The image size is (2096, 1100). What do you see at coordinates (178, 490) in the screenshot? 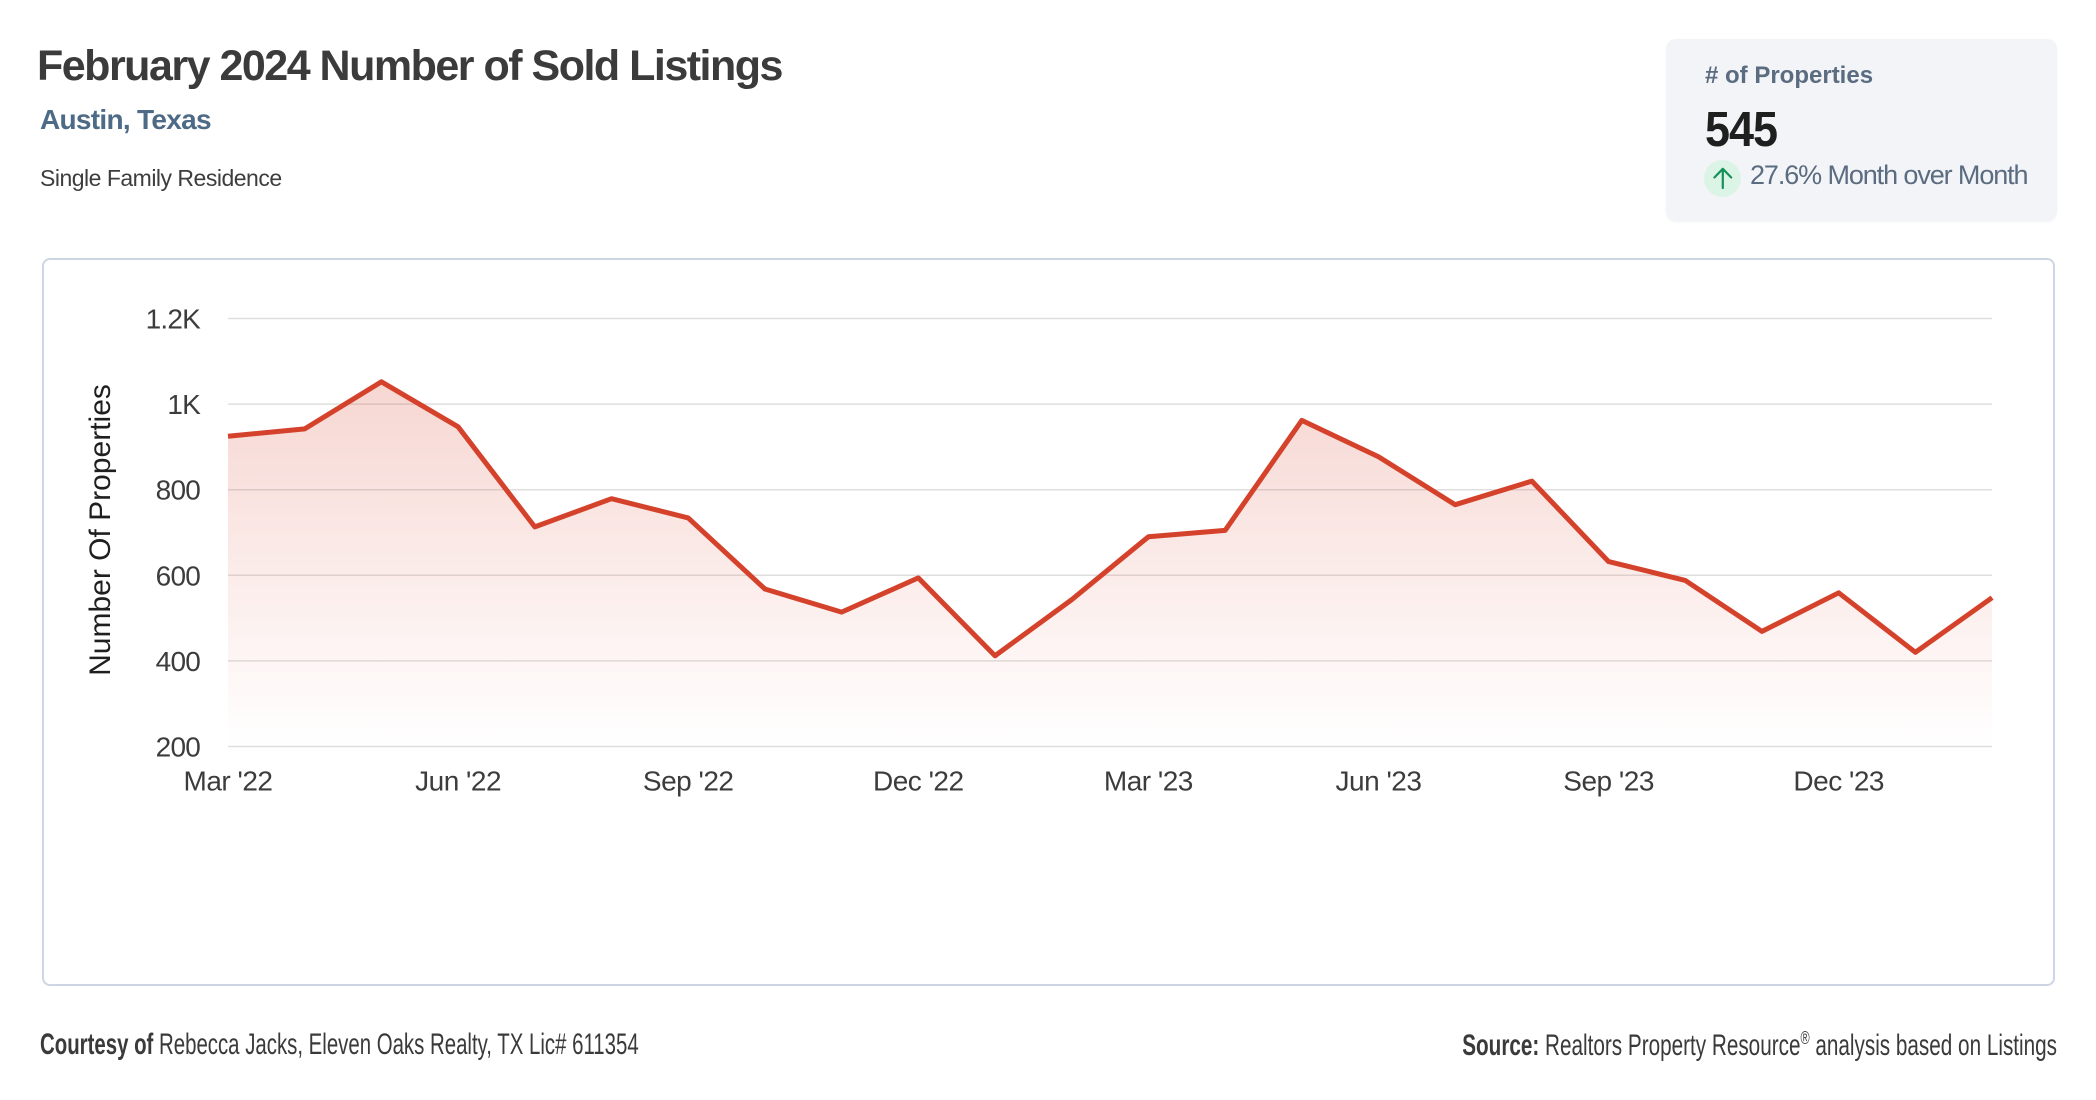
I see `svg-text: 800` at bounding box center [178, 490].